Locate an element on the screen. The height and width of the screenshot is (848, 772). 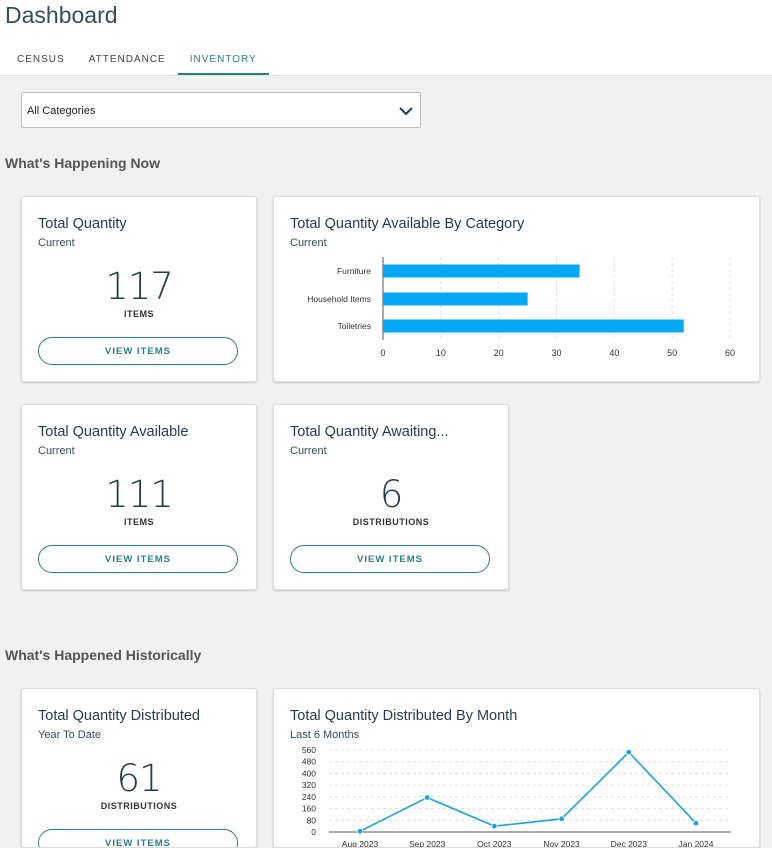
y-tick-label: 0 is located at coordinates (313, 832).